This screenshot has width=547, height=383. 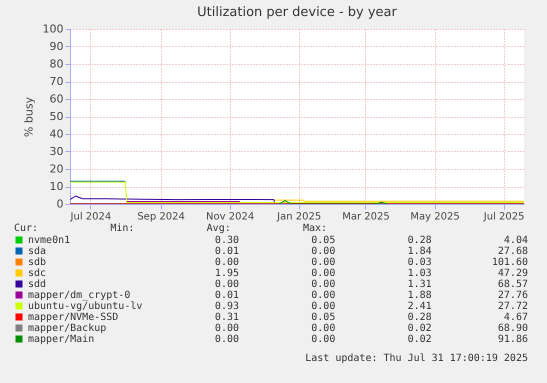 What do you see at coordinates (57, 81) in the screenshot?
I see `y-tick-label: 70` at bounding box center [57, 81].